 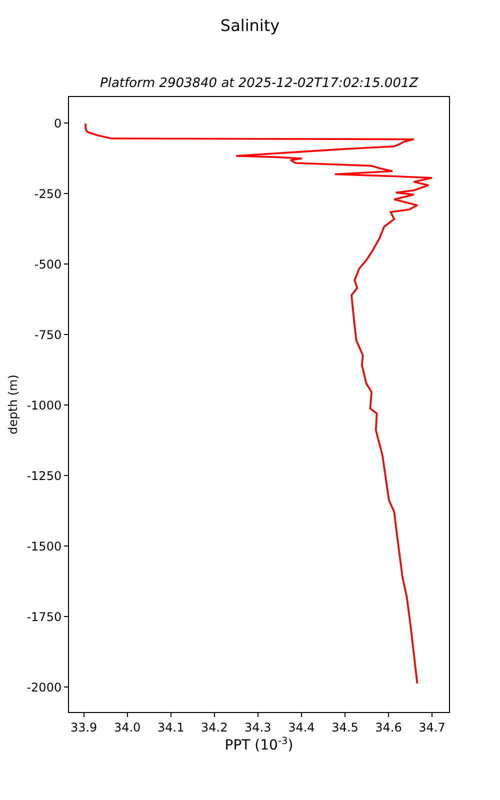 What do you see at coordinates (250, 26) in the screenshot?
I see `chart-title: Salinity` at bounding box center [250, 26].